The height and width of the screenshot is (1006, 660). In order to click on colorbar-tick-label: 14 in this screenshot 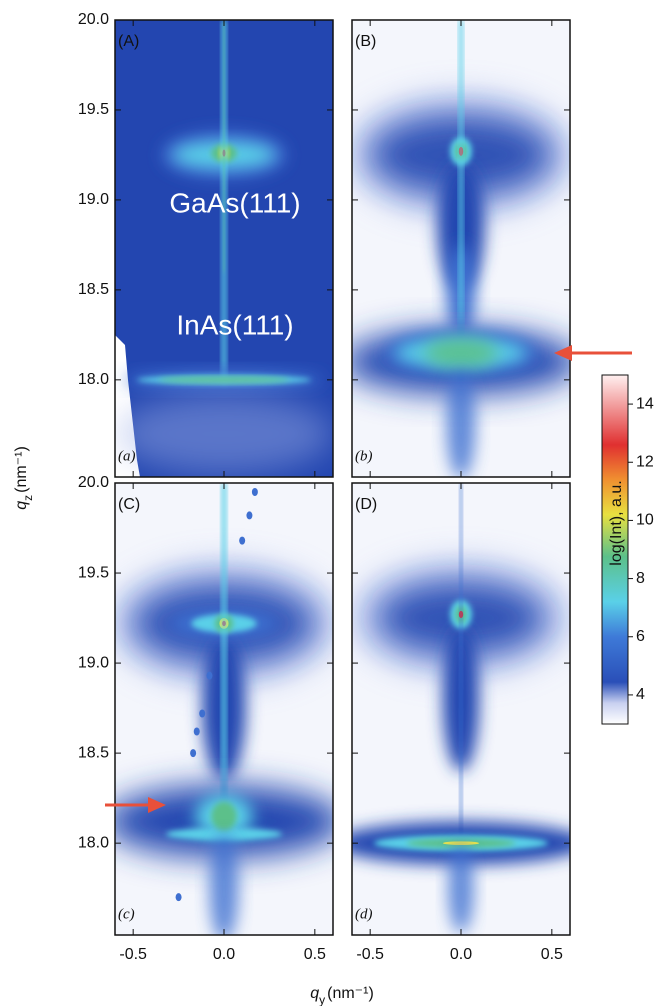, I will do `click(645, 403)`.